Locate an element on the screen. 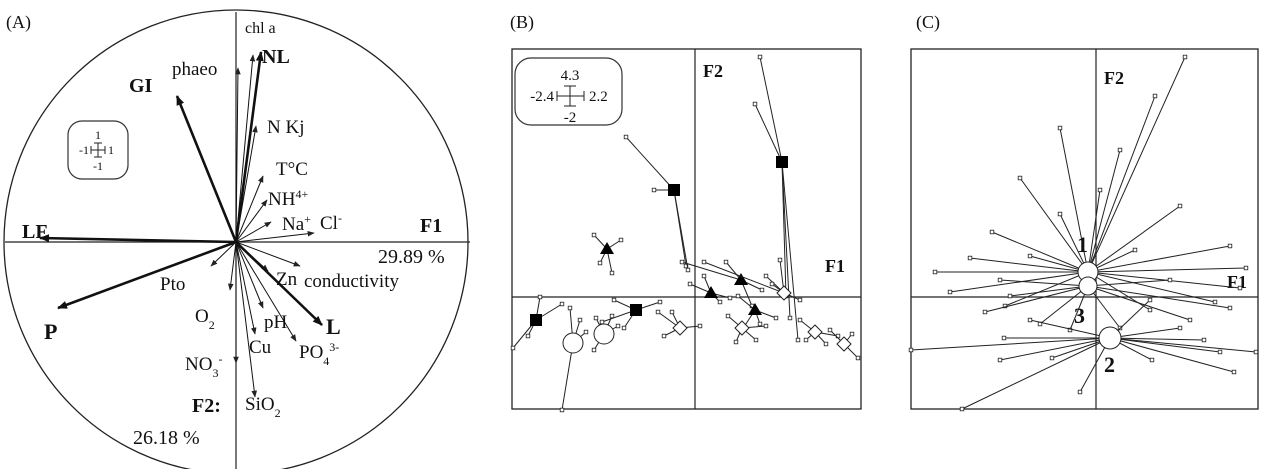 The height and width of the screenshot is (469, 1262). scale-a-left: -1 is located at coordinates (84, 150).